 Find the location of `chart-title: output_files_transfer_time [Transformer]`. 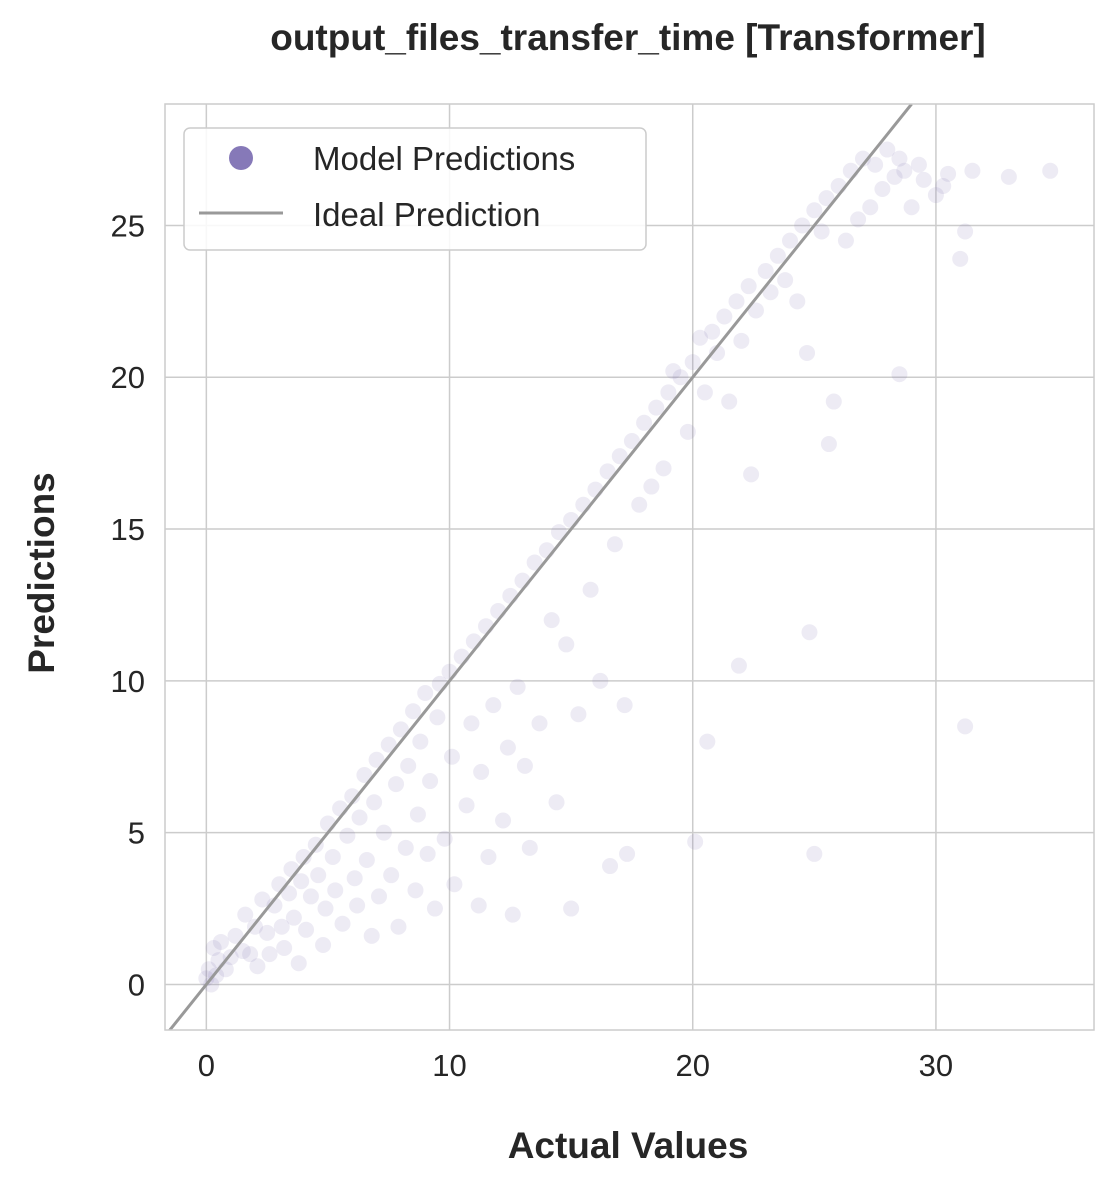

chart-title: output_files_transfer_time [Transformer] is located at coordinates (628, 37).